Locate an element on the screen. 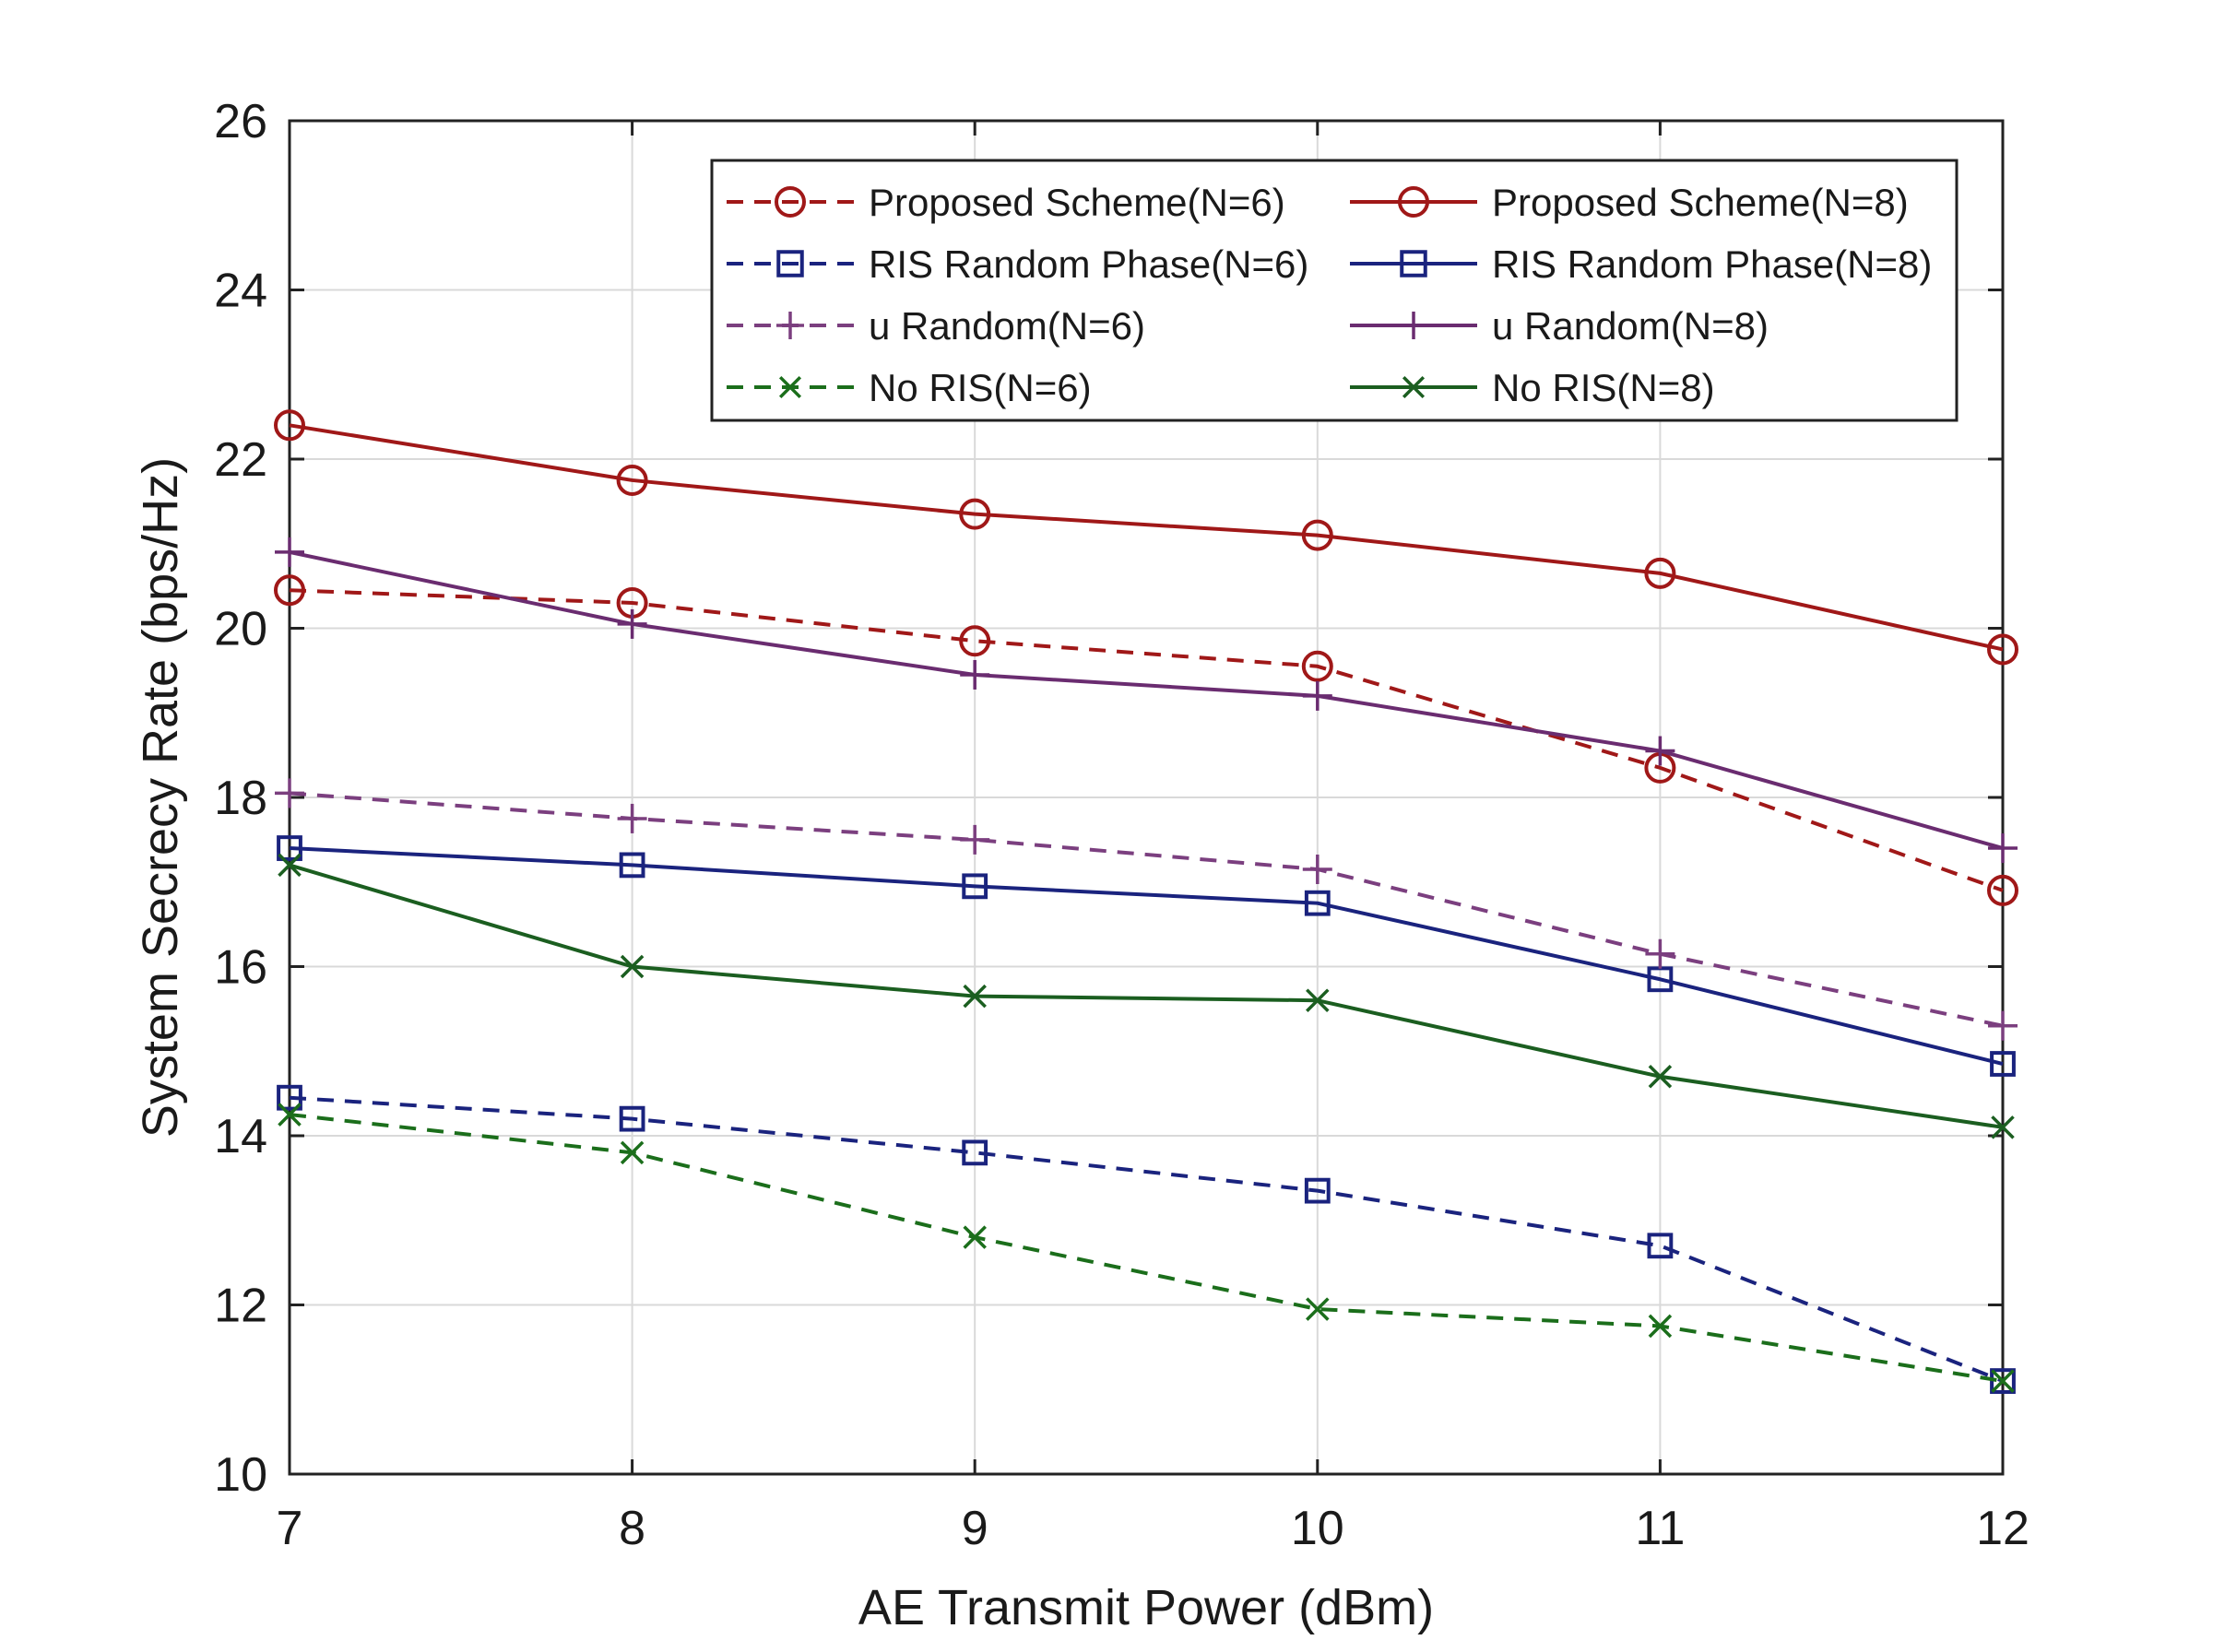 This screenshot has height=1652, width=2213. legend-item: Proposed Scheme(N=8) is located at coordinates (1629, 202).